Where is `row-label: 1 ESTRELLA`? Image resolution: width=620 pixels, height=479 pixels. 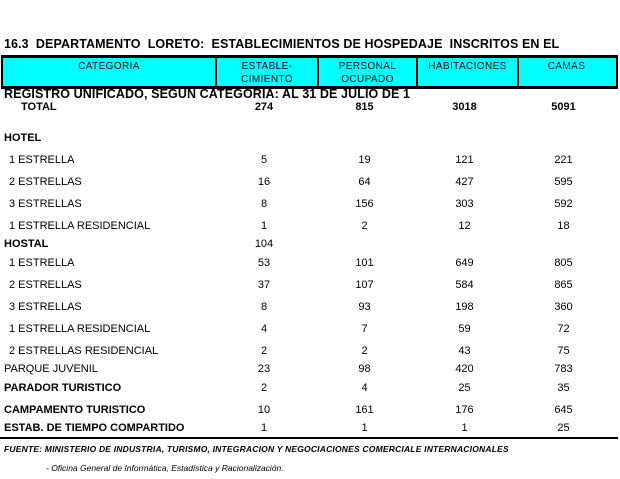 row-label: 1 ESTRELLA is located at coordinates (42, 263).